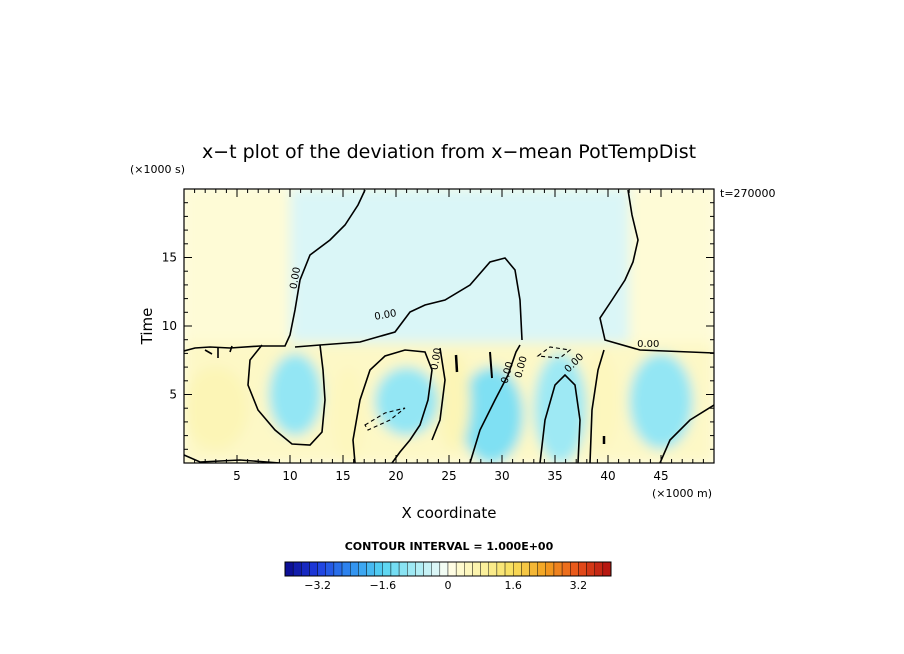  What do you see at coordinates (317, 585) in the screenshot?
I see `colorbar-tick-label: −3.2` at bounding box center [317, 585].